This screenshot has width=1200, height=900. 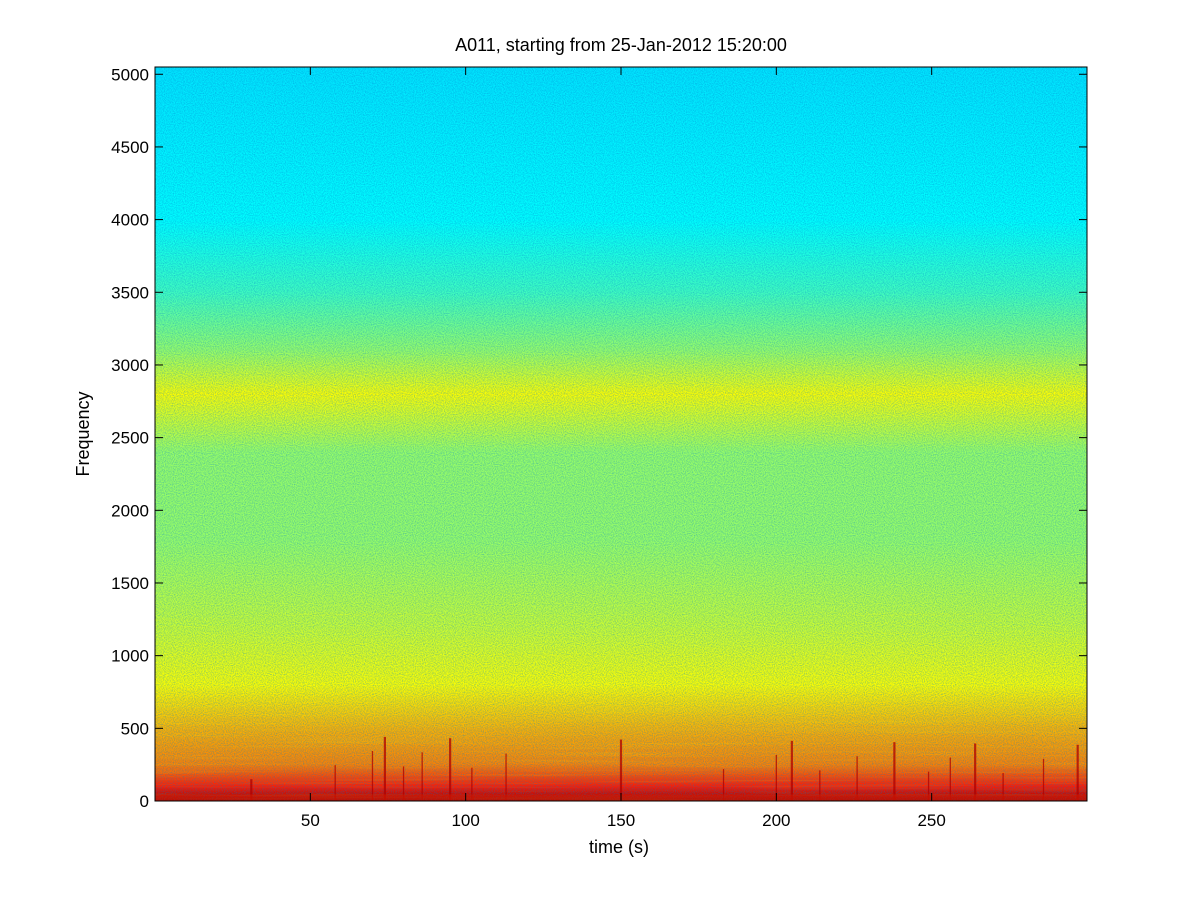 I want to click on x-tick-label: 150, so click(x=621, y=820).